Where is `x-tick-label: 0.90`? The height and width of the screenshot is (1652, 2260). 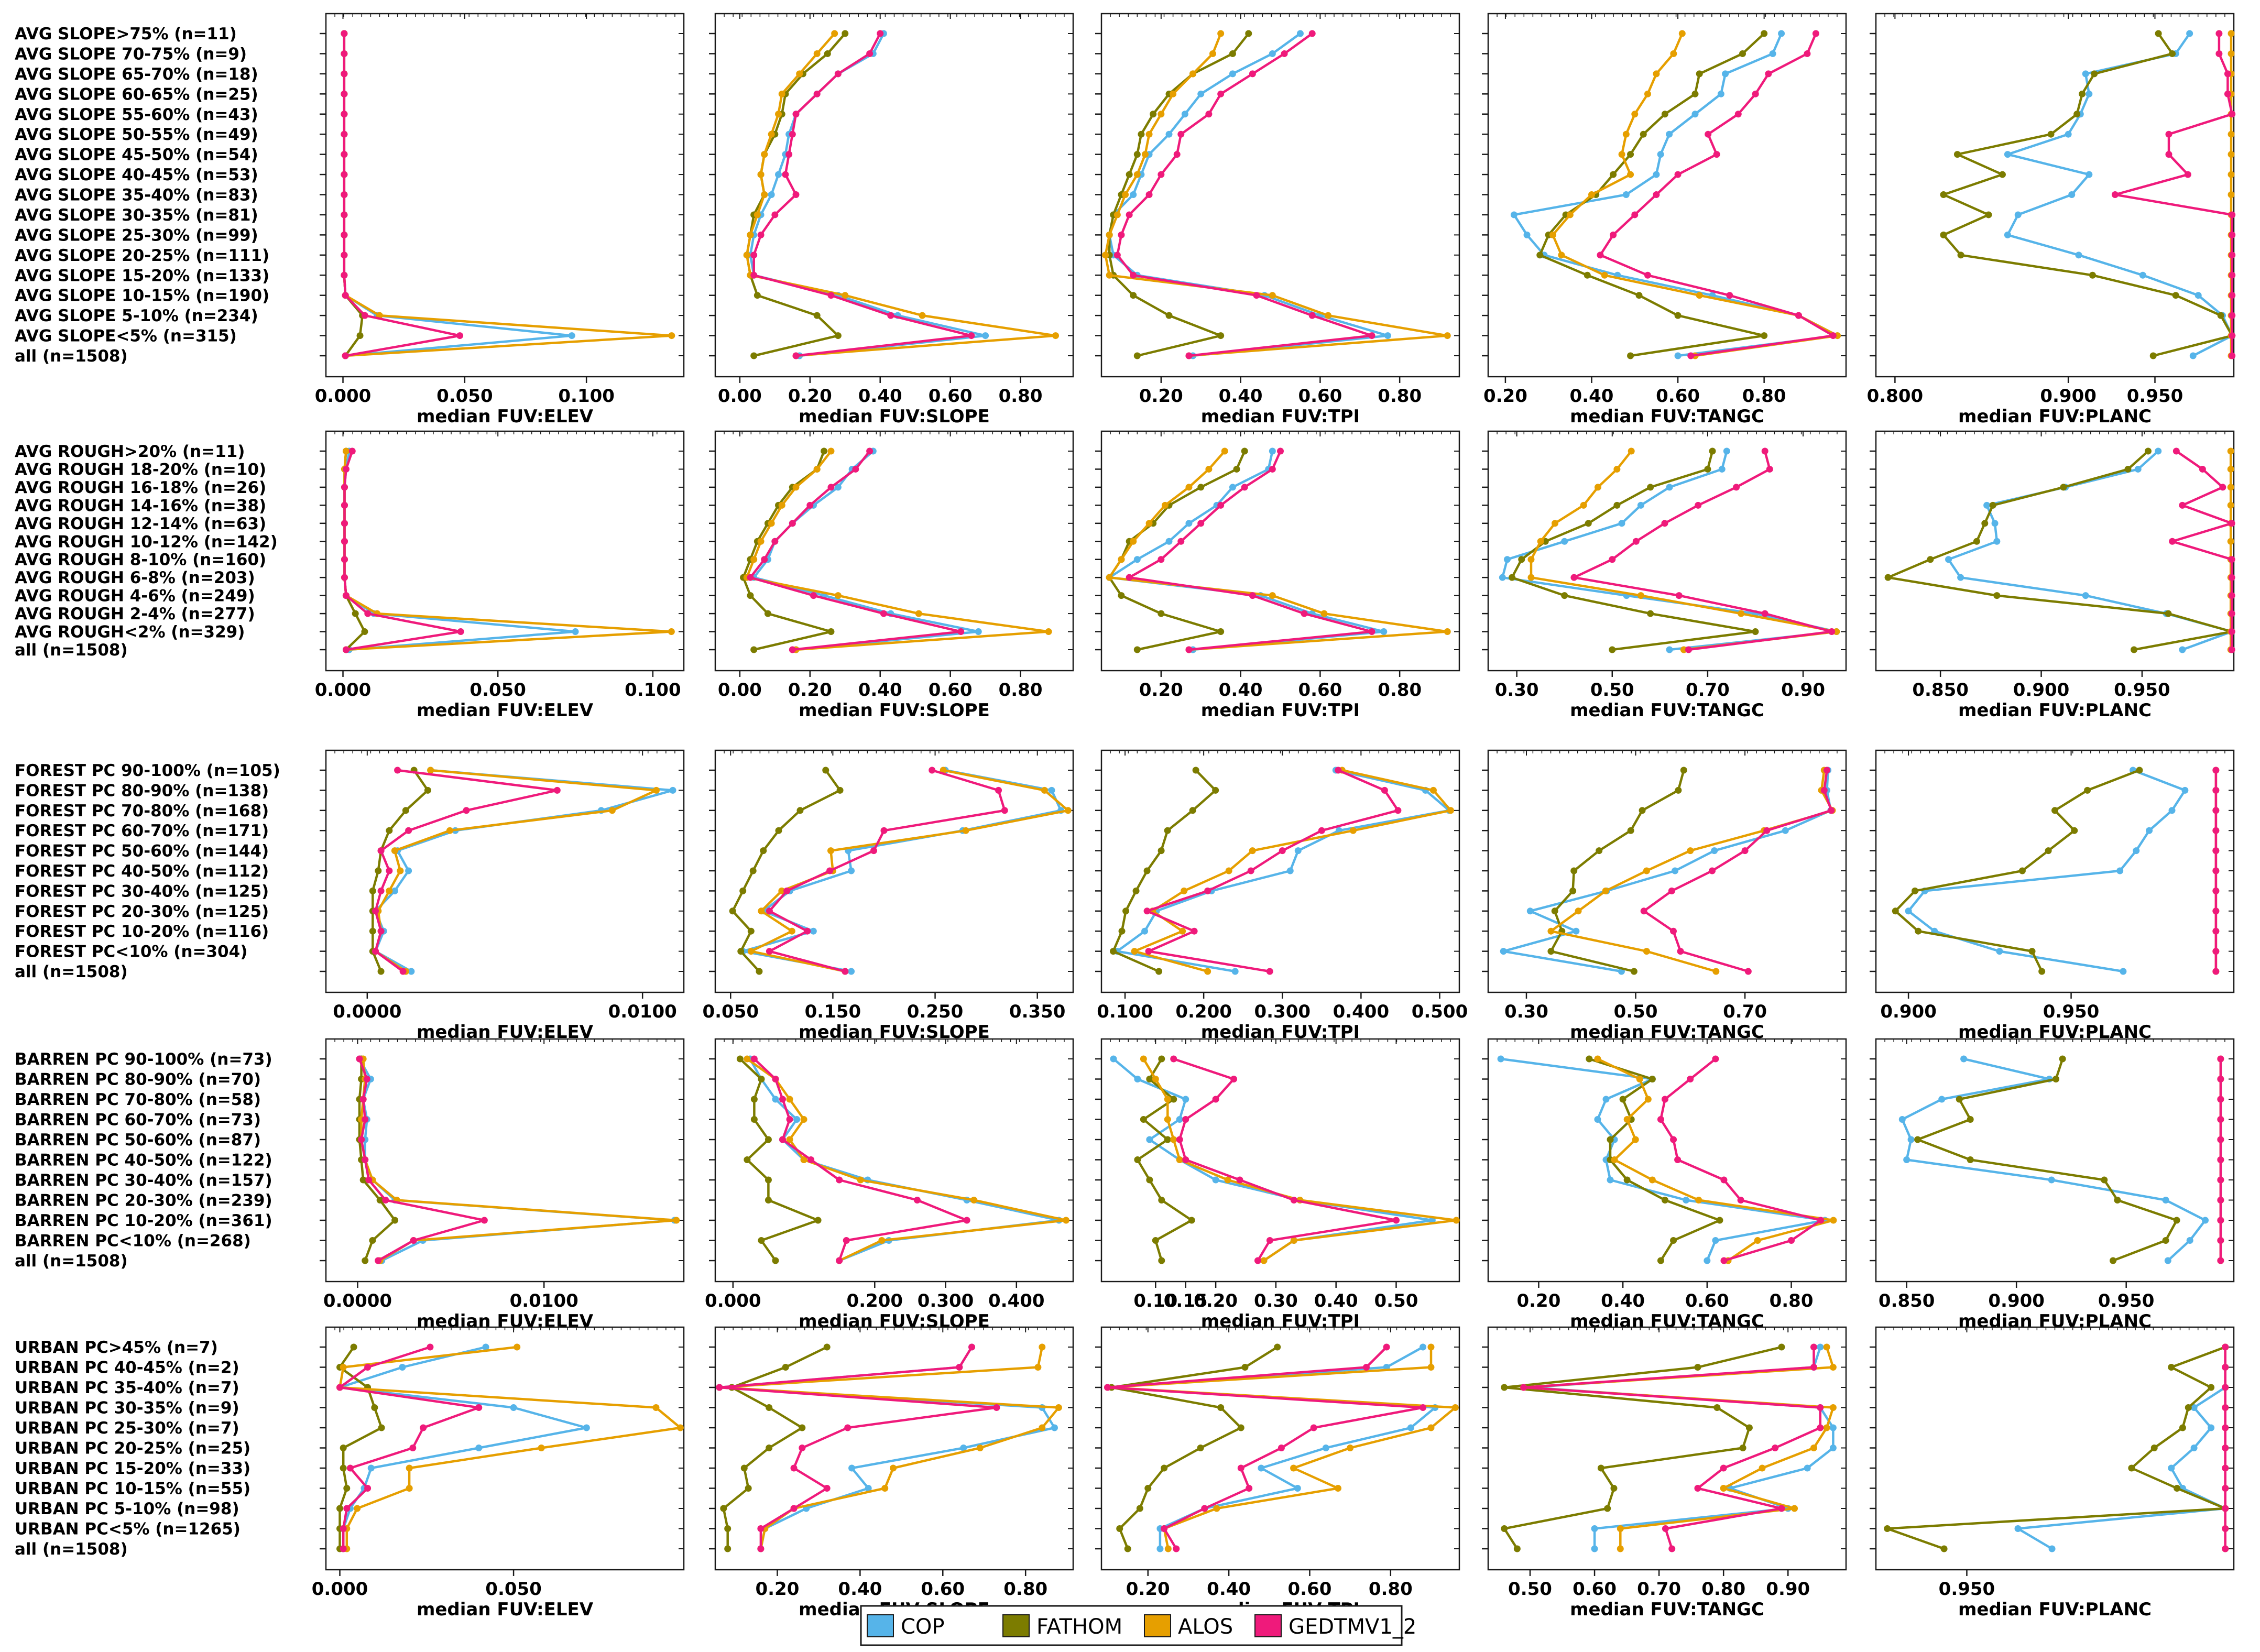
x-tick-label: 0.90 is located at coordinates (1788, 1589).